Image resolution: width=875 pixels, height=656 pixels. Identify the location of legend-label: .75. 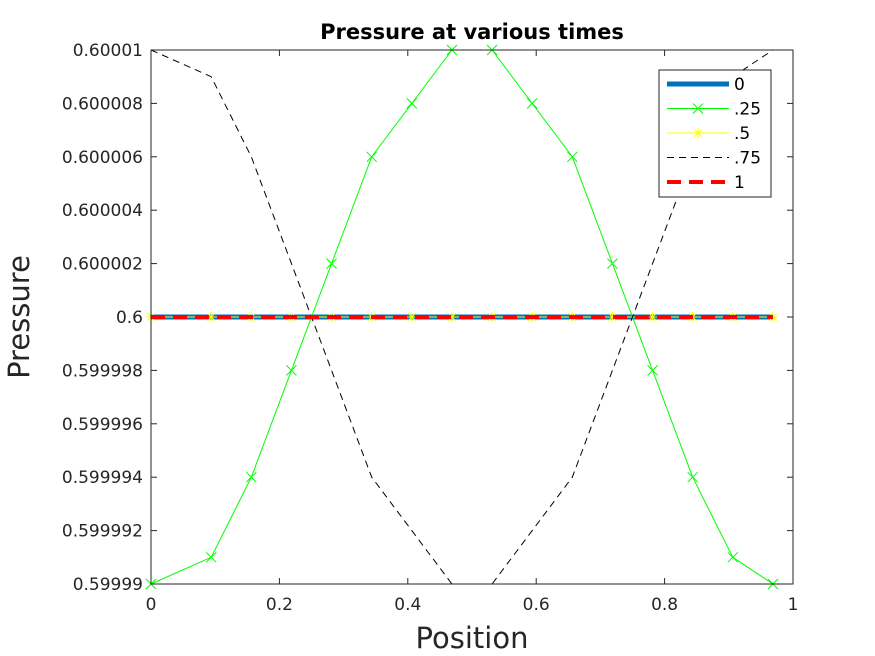
(747, 159).